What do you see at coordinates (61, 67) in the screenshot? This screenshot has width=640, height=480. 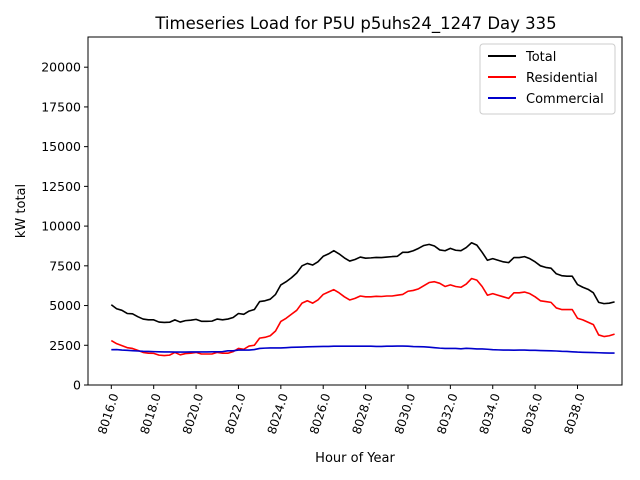 I see `y-tick-label: 20000` at bounding box center [61, 67].